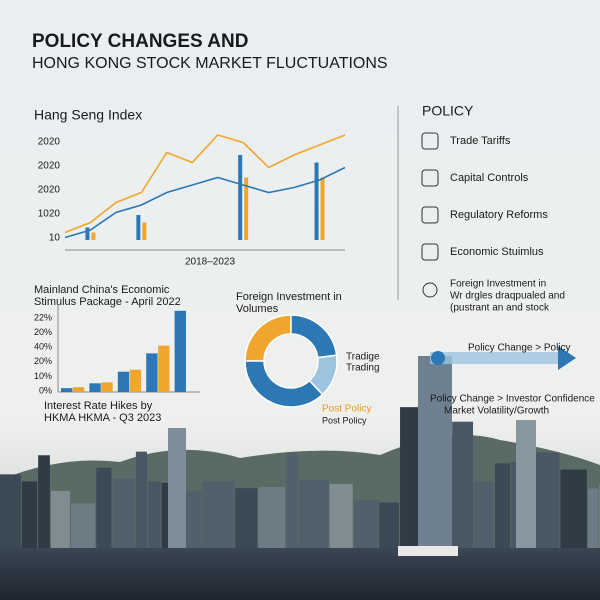 The width and height of the screenshot is (600, 600). What do you see at coordinates (98, 406) in the screenshot?
I see `footnote: Interest Rate Hikes by` at bounding box center [98, 406].